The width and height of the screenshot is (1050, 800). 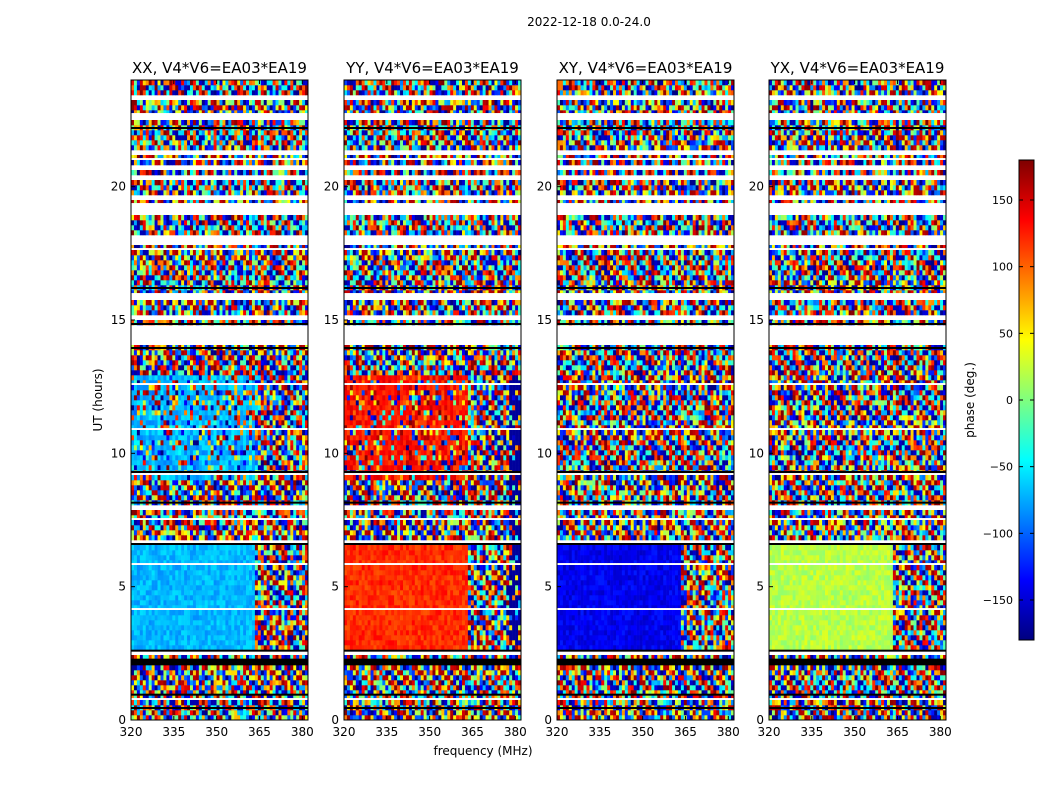 What do you see at coordinates (98, 399) in the screenshot?
I see `y-axis-label: UT (hours)` at bounding box center [98, 399].